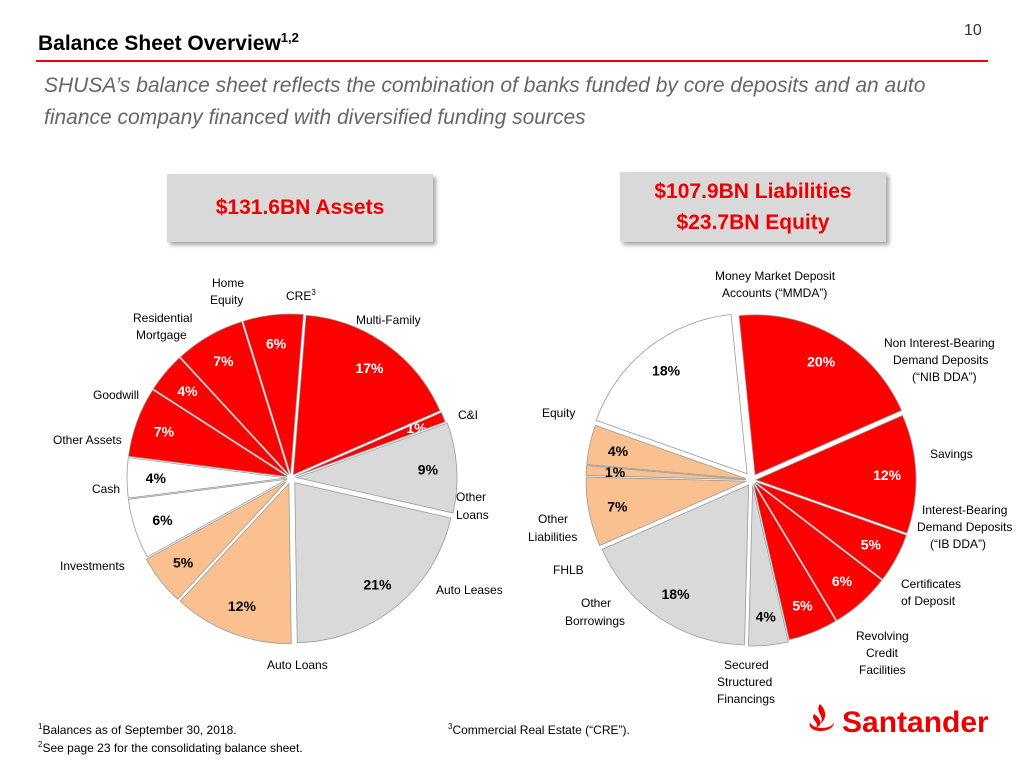 The image size is (1024, 768). Describe the element at coordinates (558, 413) in the screenshot. I see `label-equity: Equity` at that location.